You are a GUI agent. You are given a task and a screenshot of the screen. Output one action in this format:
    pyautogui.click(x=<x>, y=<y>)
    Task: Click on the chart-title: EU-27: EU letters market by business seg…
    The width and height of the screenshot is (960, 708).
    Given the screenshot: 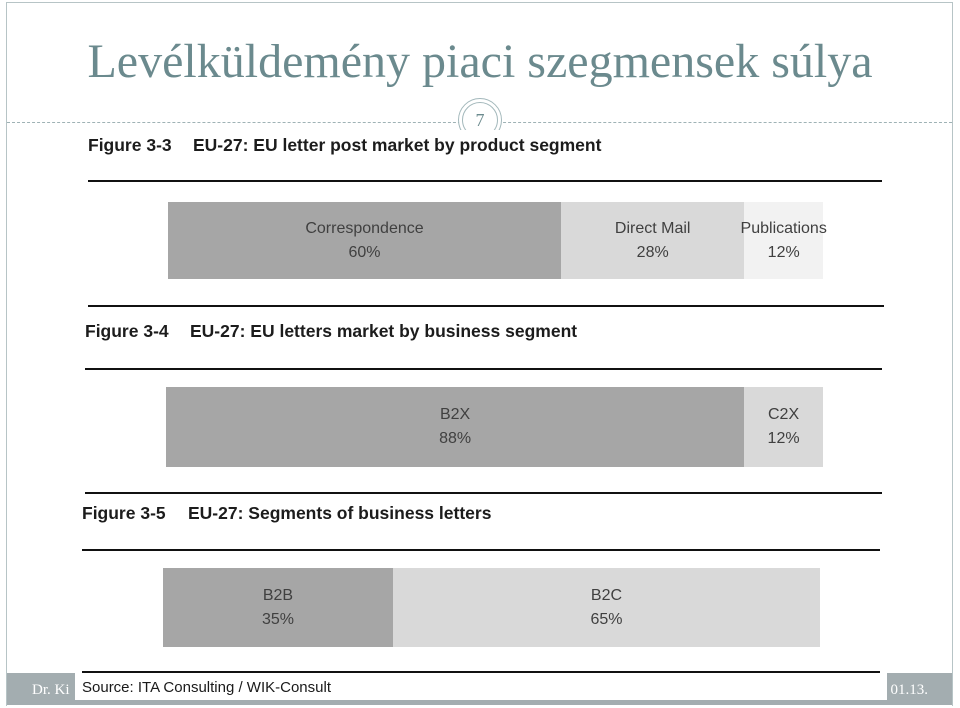 What is the action you would take?
    pyautogui.click(x=384, y=331)
    